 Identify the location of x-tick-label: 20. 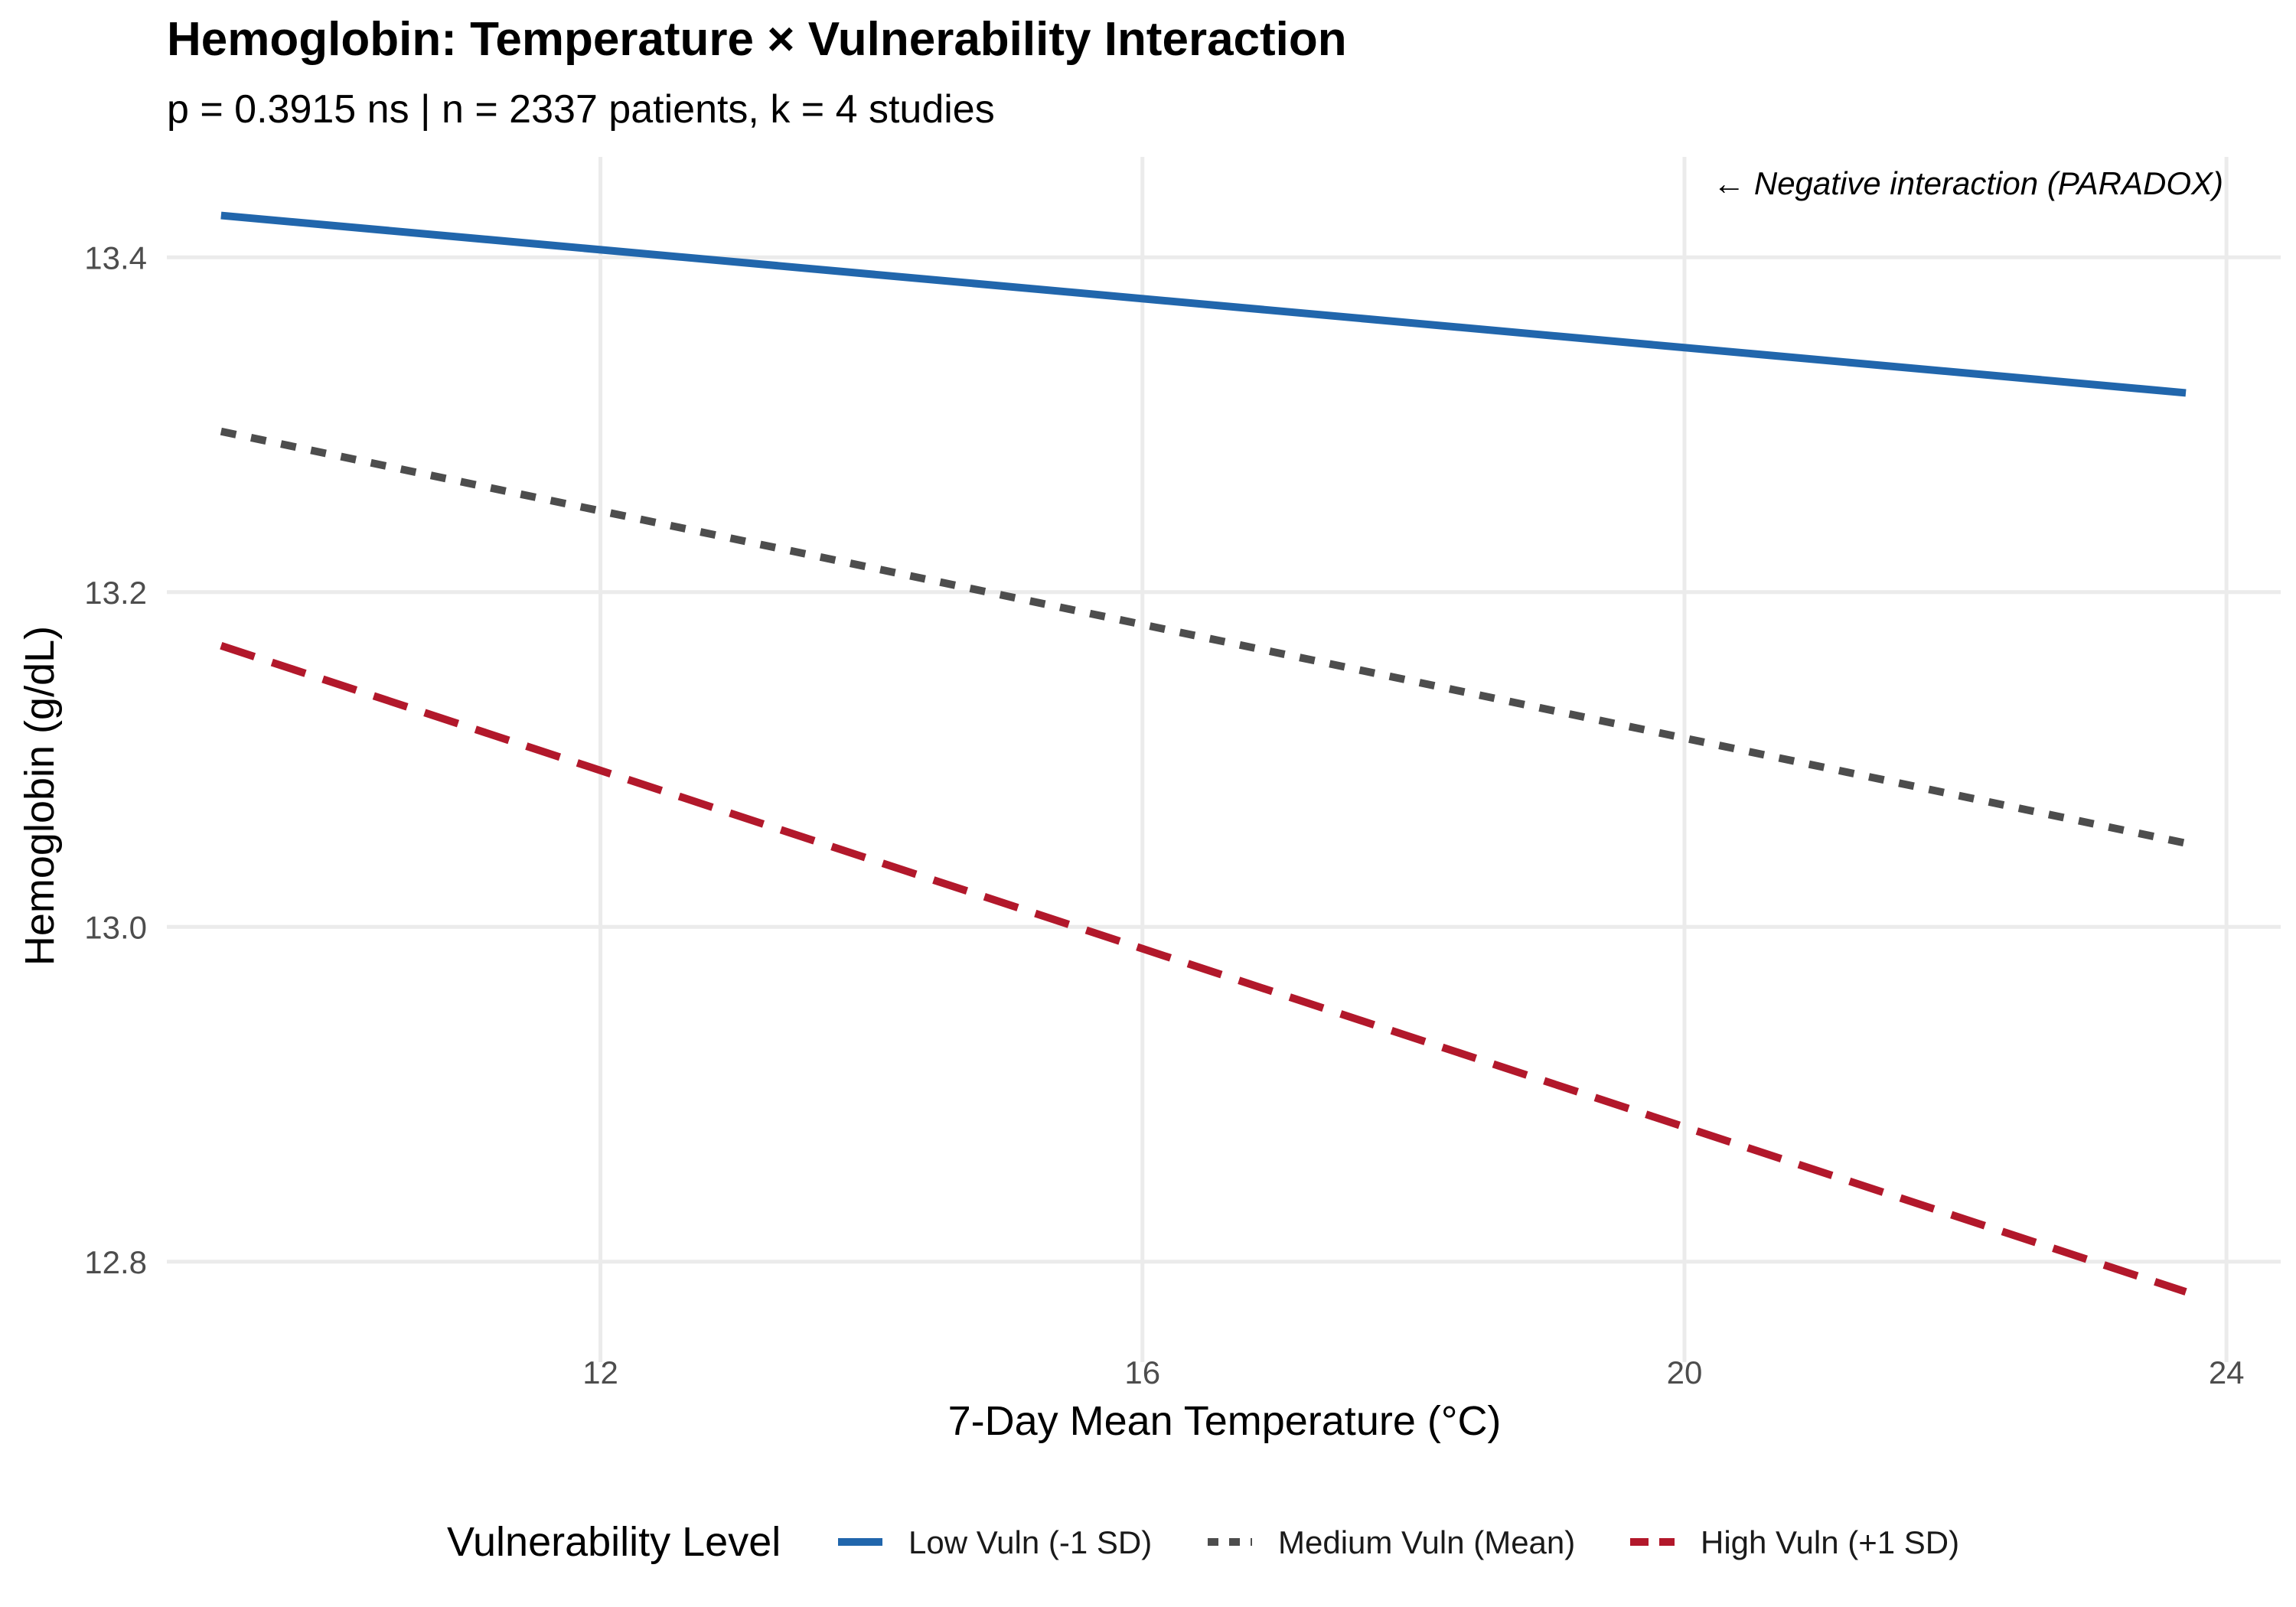
(1685, 1372).